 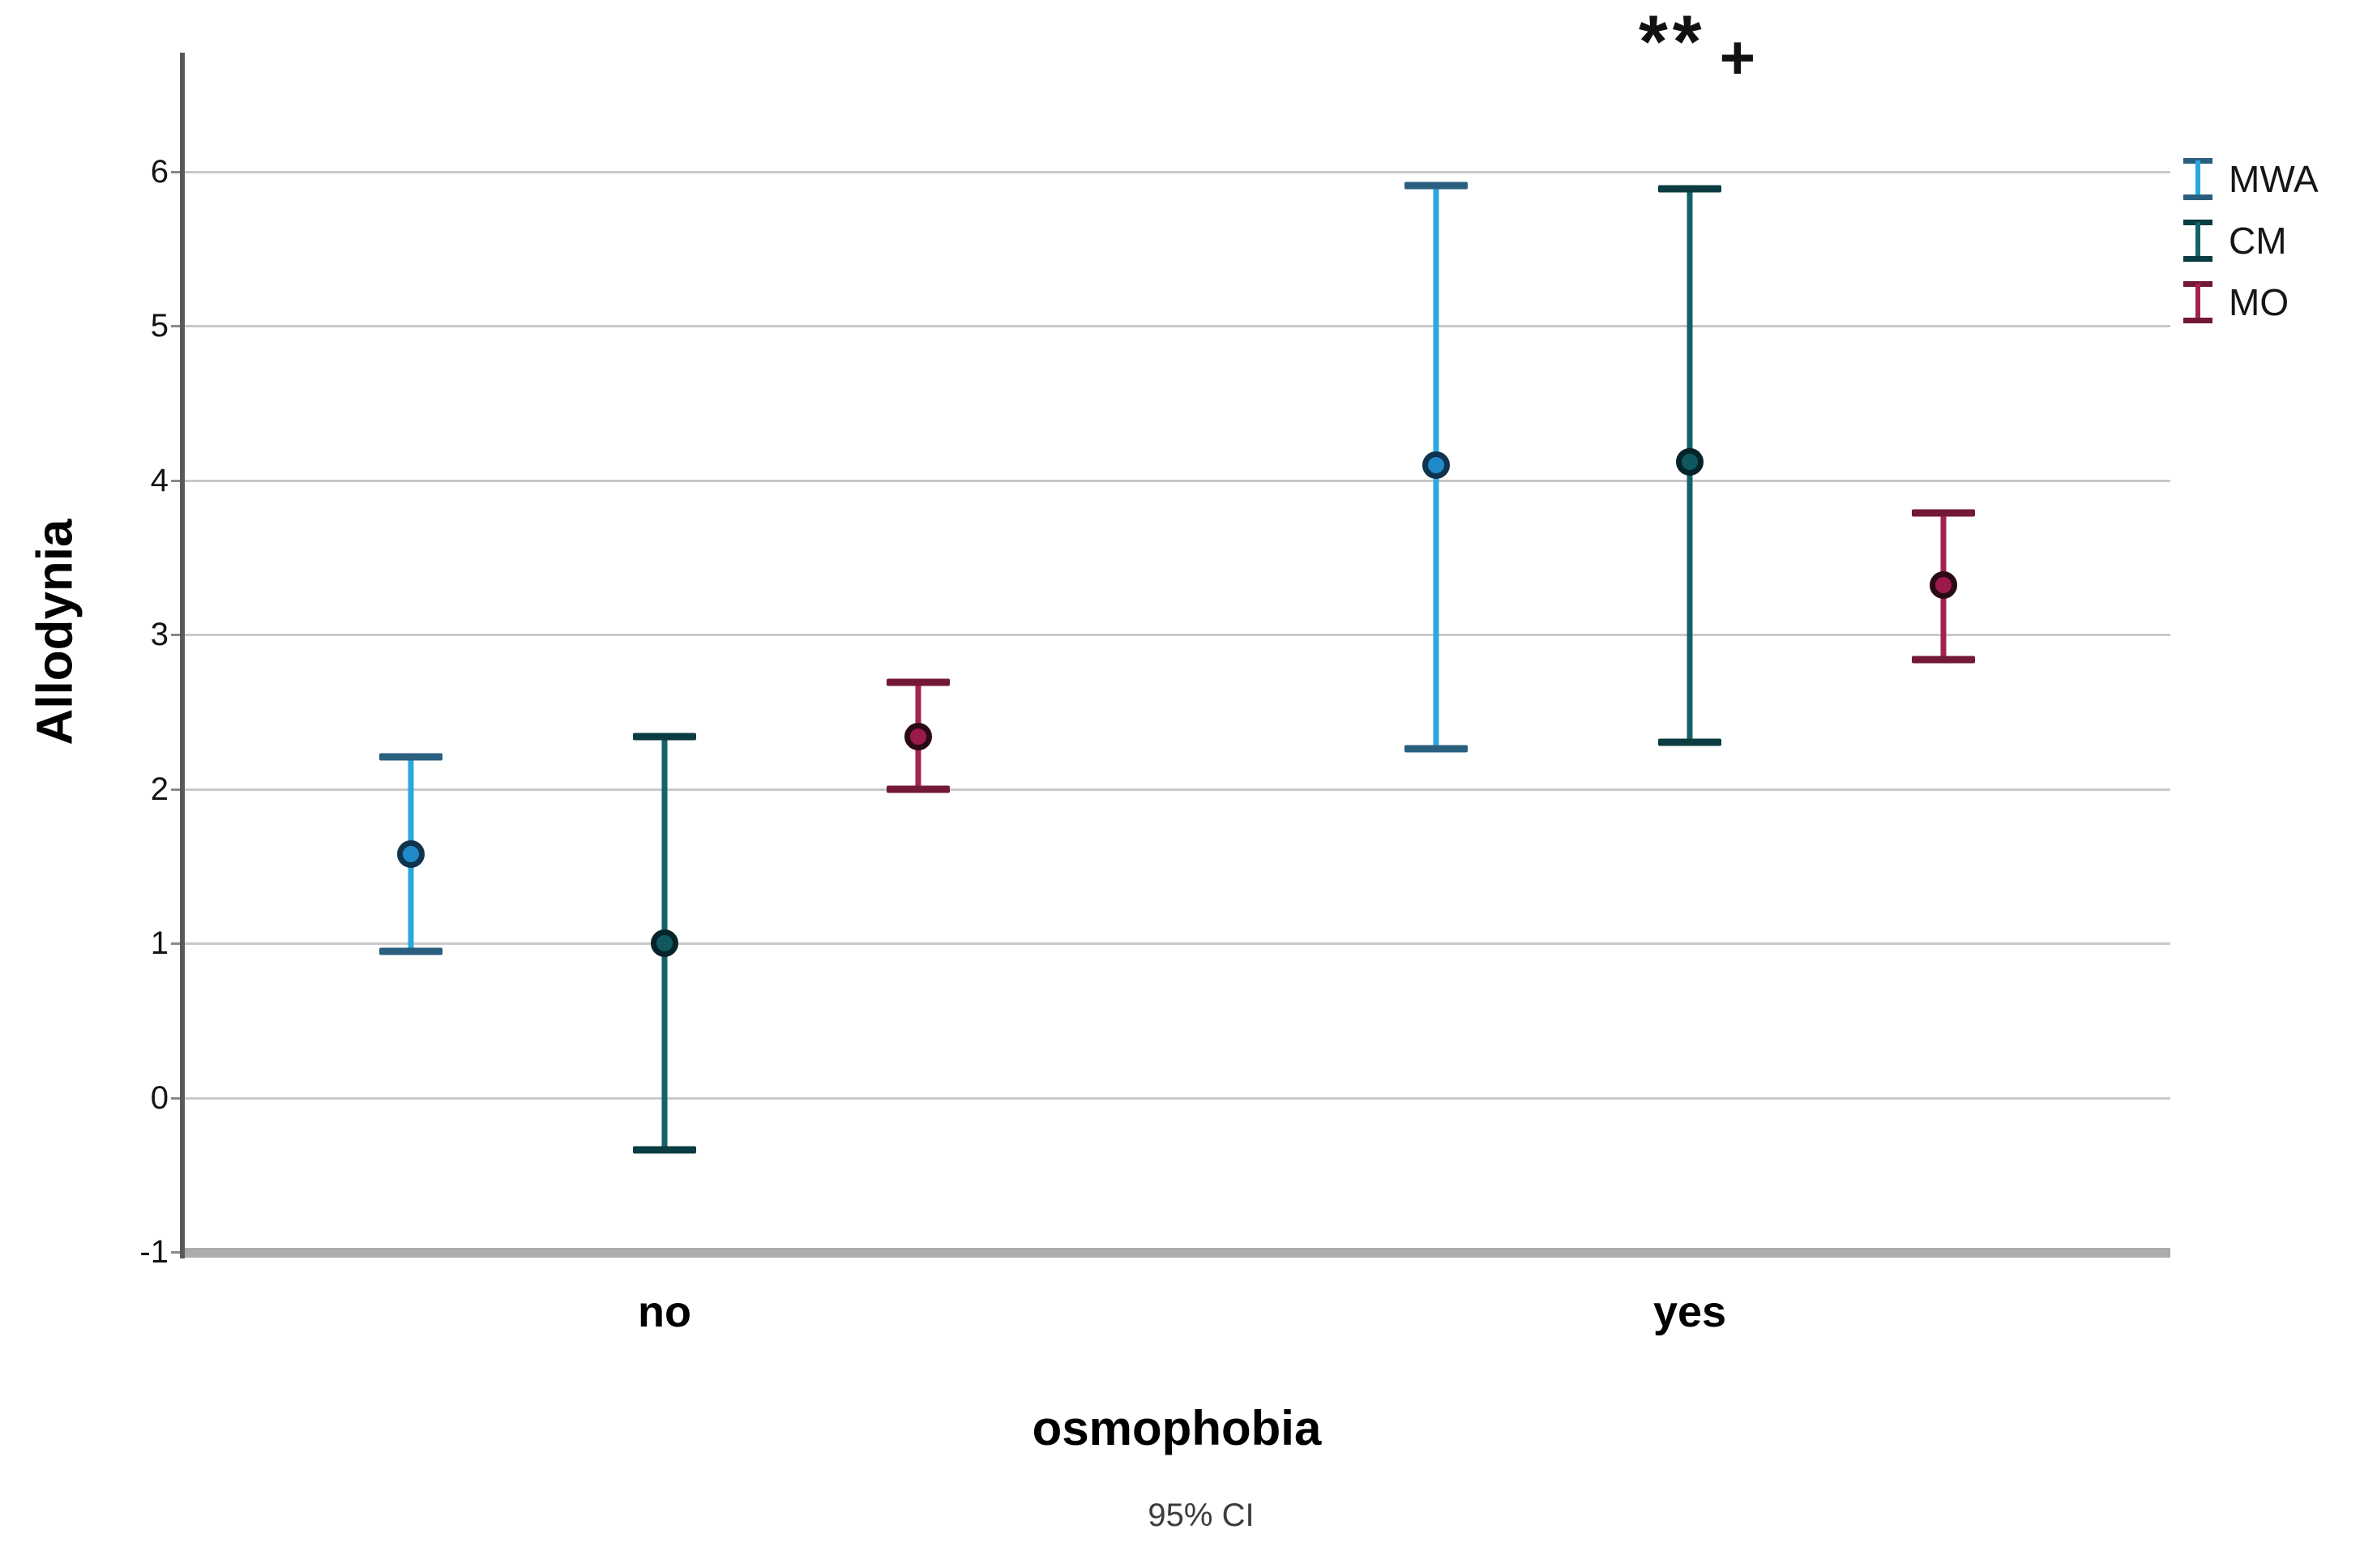 I want to click on y-tick-label: 3, so click(x=159, y=635).